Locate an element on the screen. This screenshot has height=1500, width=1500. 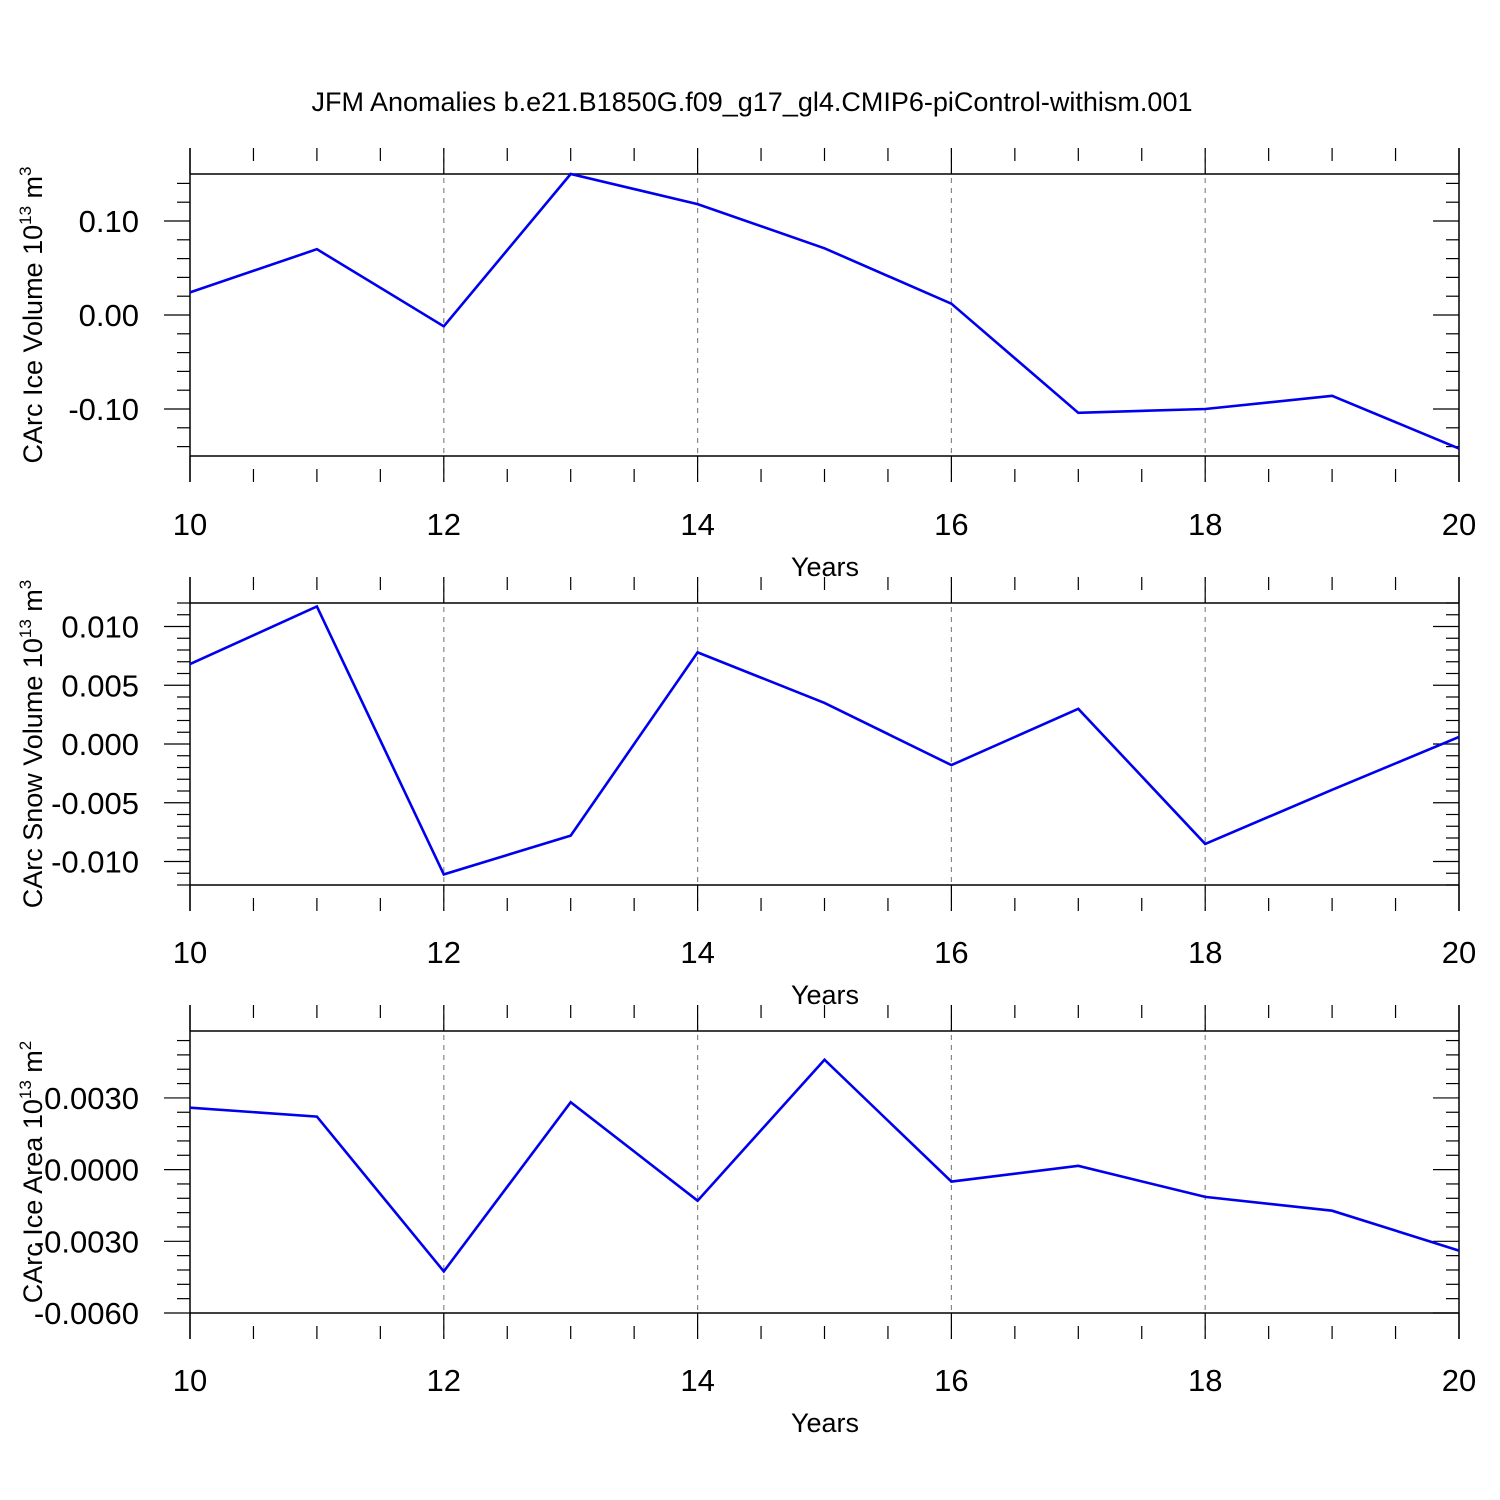
y-tick-label: 0.010 is located at coordinates (100, 627).